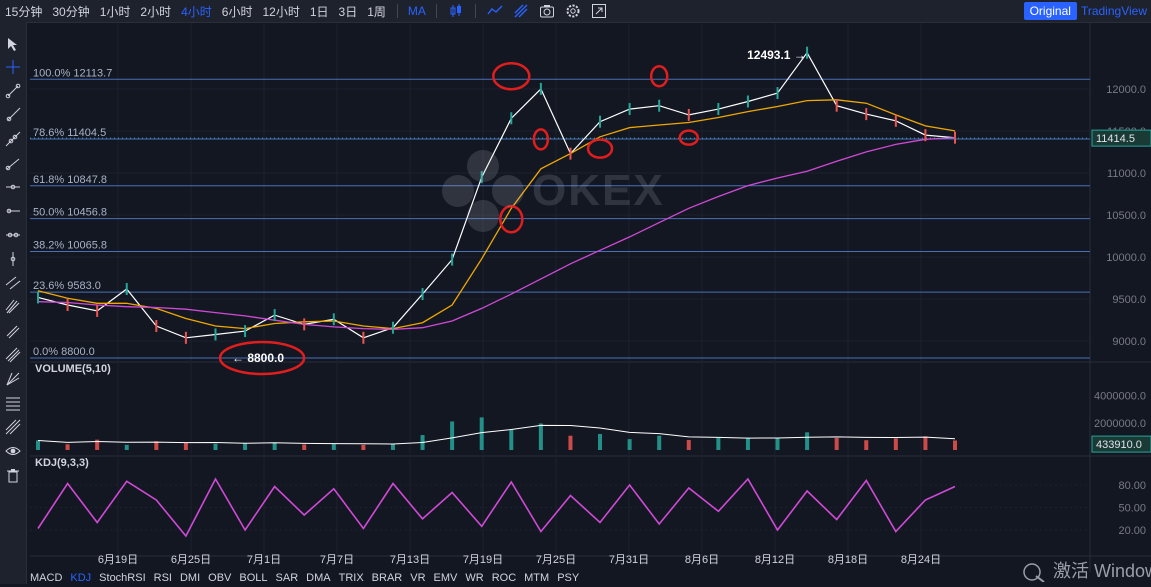  What do you see at coordinates (81, 578) in the screenshot?
I see `indicator-tab: KDJ` at bounding box center [81, 578].